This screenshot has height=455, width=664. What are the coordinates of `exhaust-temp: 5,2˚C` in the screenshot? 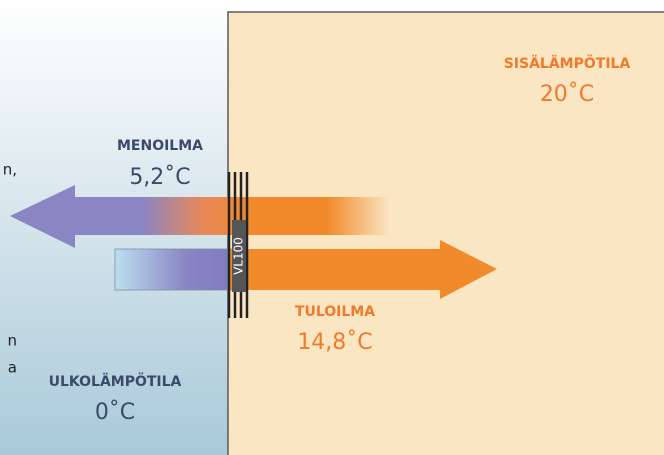 It's located at (159, 177).